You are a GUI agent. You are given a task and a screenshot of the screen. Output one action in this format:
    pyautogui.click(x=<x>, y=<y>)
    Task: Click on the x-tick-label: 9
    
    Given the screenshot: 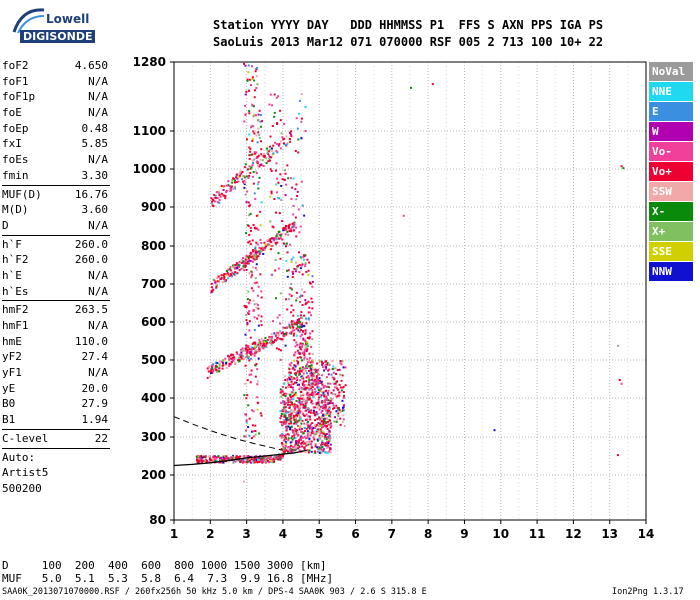 What is the action you would take?
    pyautogui.click(x=464, y=534)
    